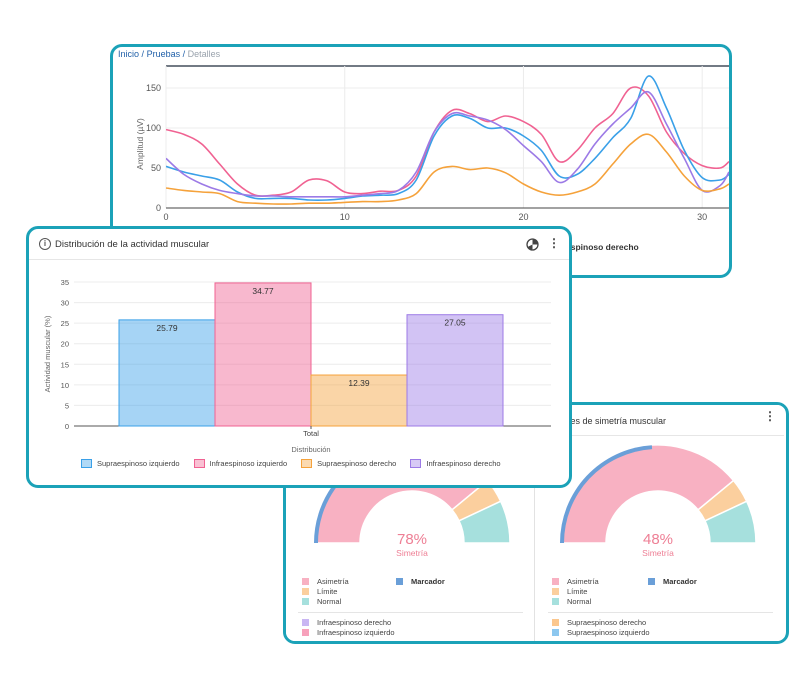 This screenshot has width=810, height=687. What do you see at coordinates (167, 328) in the screenshot?
I see `bar-value-label: 25.79` at bounding box center [167, 328].